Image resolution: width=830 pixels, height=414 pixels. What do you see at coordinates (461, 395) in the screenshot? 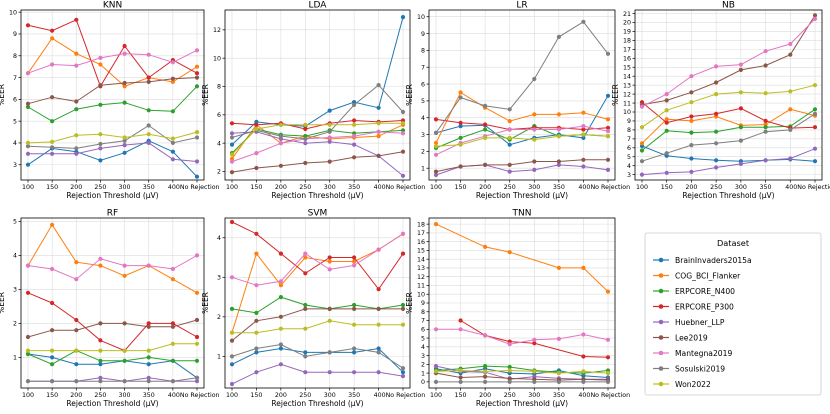
I see `x-tick-label: 150` at bounding box center [461, 395].